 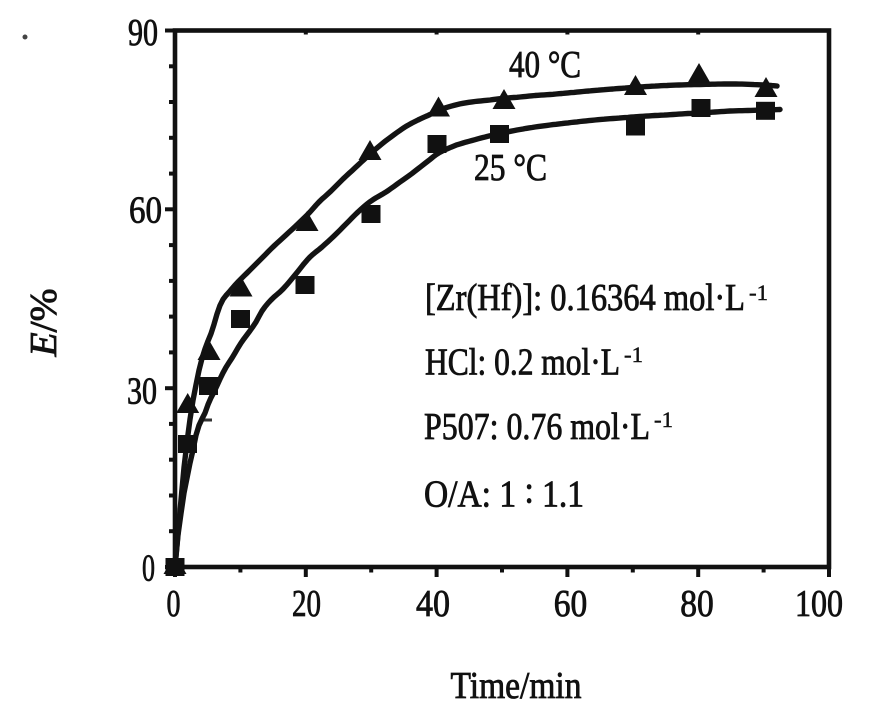 What do you see at coordinates (585, 298) in the screenshot?
I see `svg-text: [Zr(Hf)]: 0.16364 mol·L` at bounding box center [585, 298].